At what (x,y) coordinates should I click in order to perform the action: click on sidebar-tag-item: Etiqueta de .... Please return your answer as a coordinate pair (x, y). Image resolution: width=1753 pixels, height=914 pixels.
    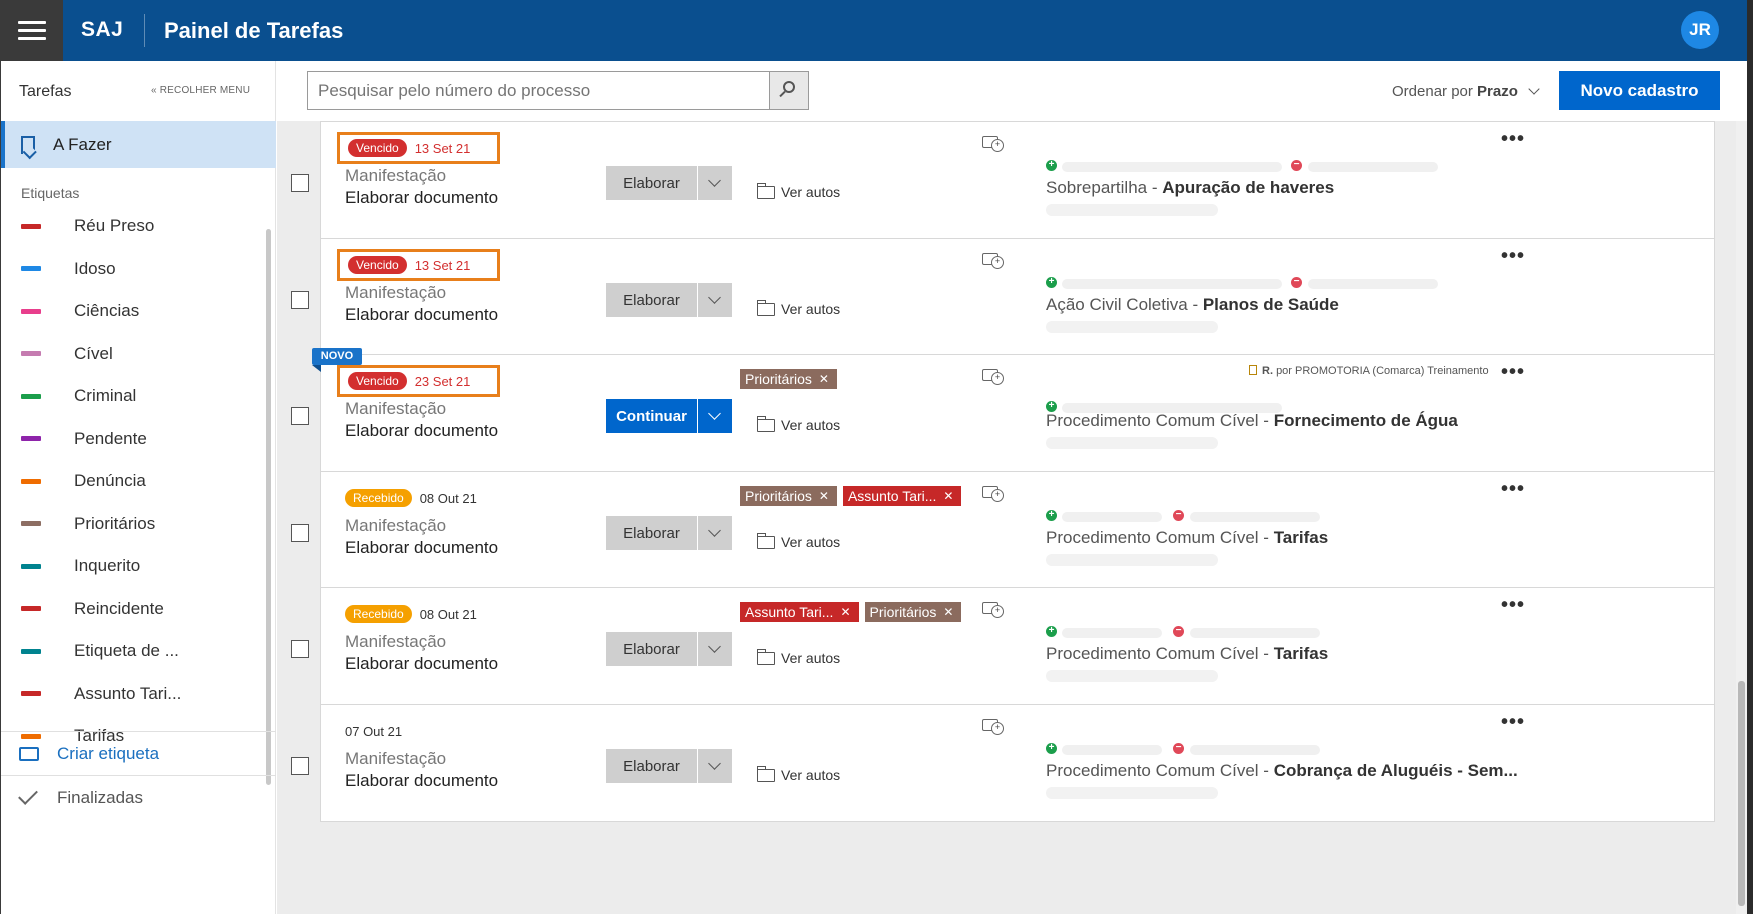
    Looking at the image, I should click on (90, 651).